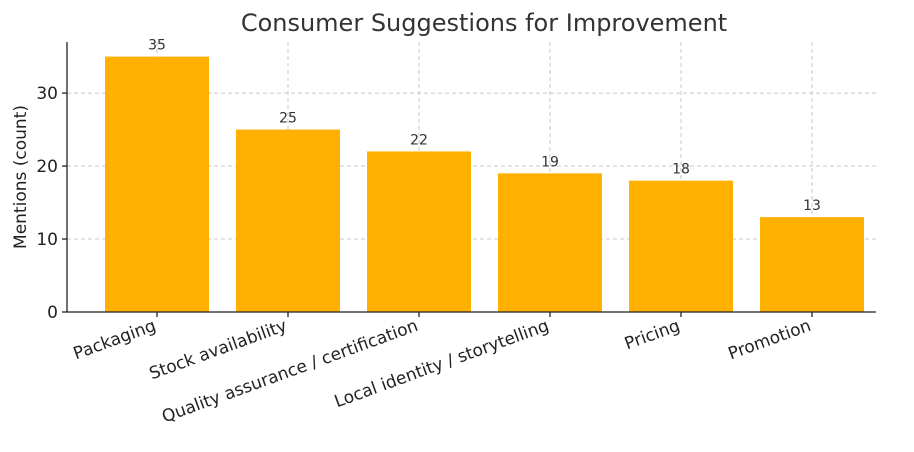 This screenshot has height=452, width=914. Describe the element at coordinates (550, 162) in the screenshot. I see `bar-value-label: 19` at that location.